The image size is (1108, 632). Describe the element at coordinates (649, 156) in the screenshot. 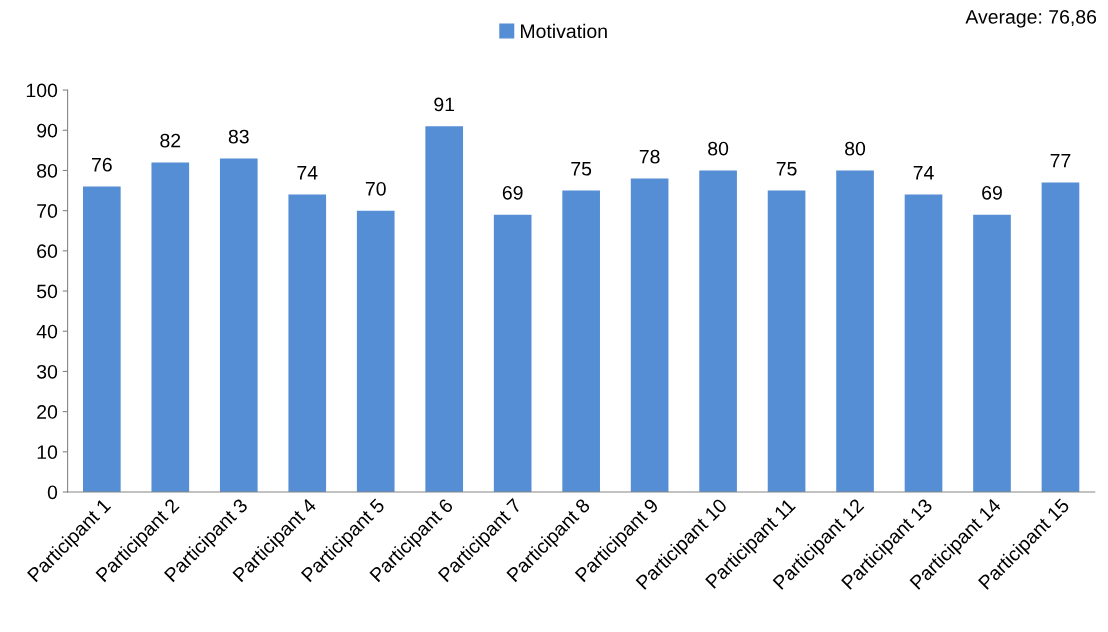

I see `data-label: 78` at that location.